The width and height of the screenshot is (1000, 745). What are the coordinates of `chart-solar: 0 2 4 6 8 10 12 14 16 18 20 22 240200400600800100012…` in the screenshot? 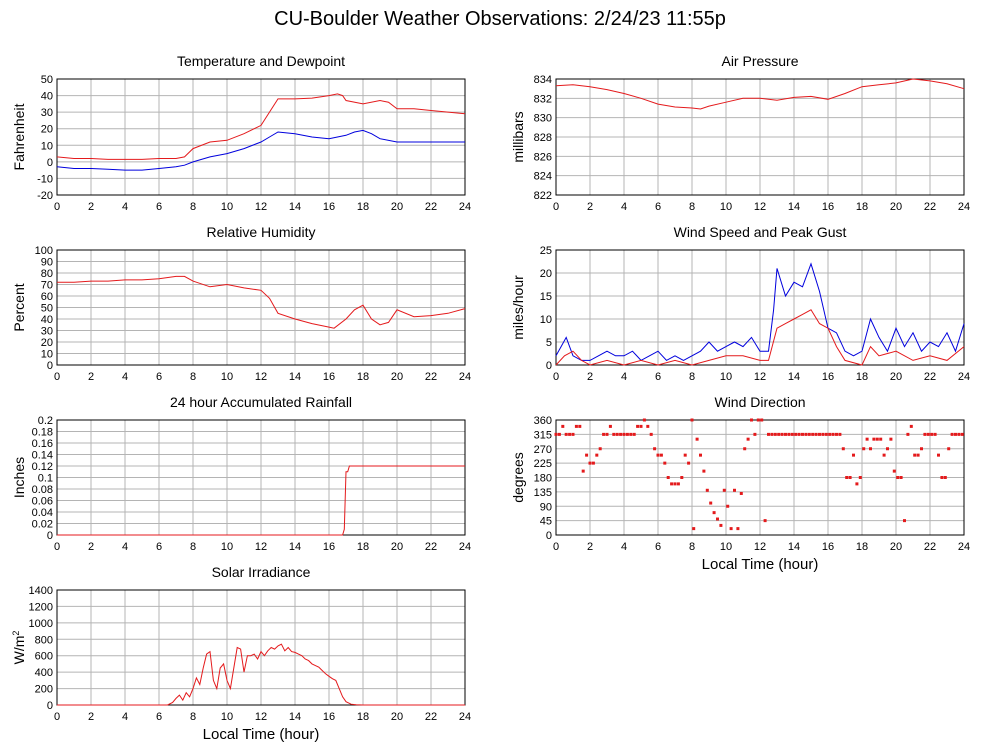 It's located at (241, 653).